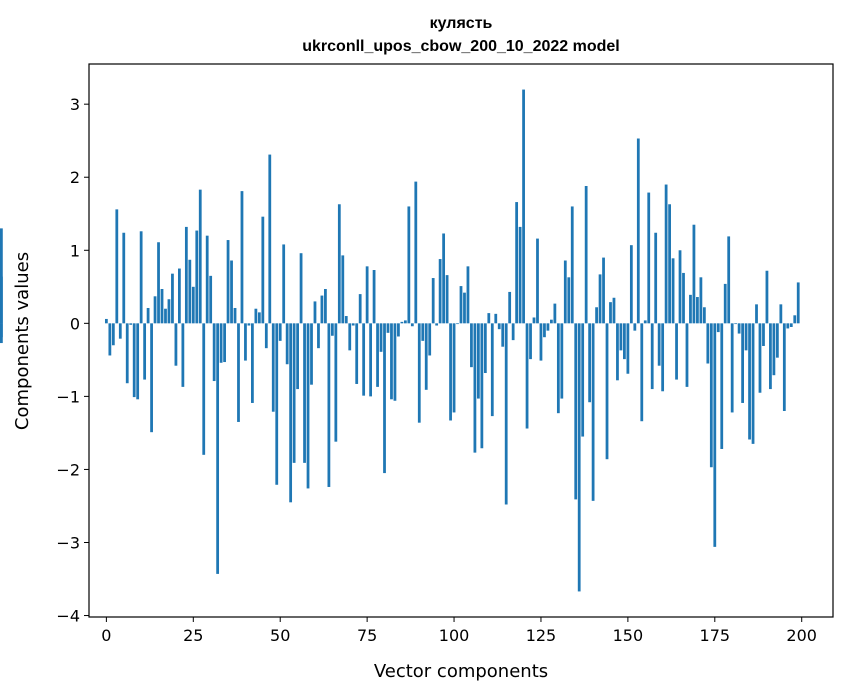  Describe the element at coordinates (75, 250) in the screenshot. I see `y-tick-label: 1` at that location.